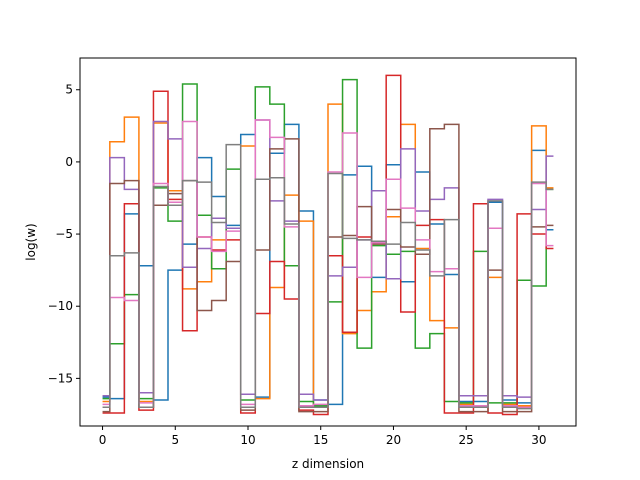 This screenshot has height=480, width=640. What do you see at coordinates (31, 241) in the screenshot?
I see `y-axis-label: log(w)` at bounding box center [31, 241].